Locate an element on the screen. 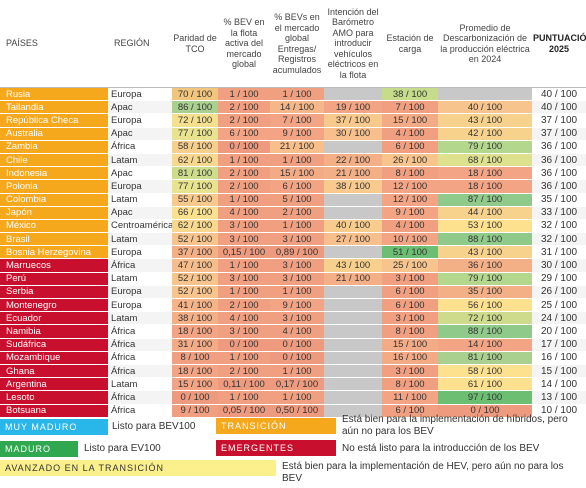 Image resolution: width=586 pixels, height=488 pixels. bev-market-cell: 3 / 100 is located at coordinates (297, 318).